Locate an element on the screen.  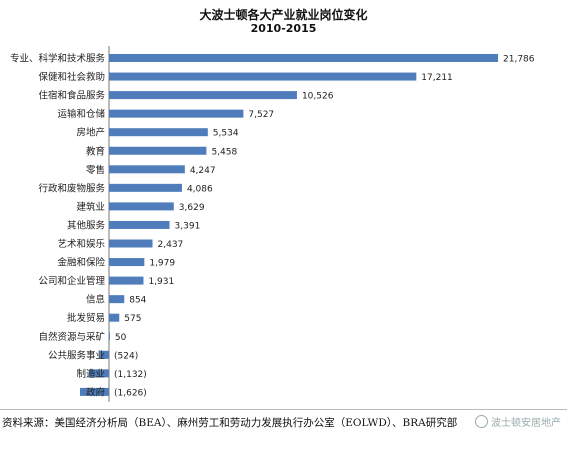
value-label: 4,247 is located at coordinates (203, 171).